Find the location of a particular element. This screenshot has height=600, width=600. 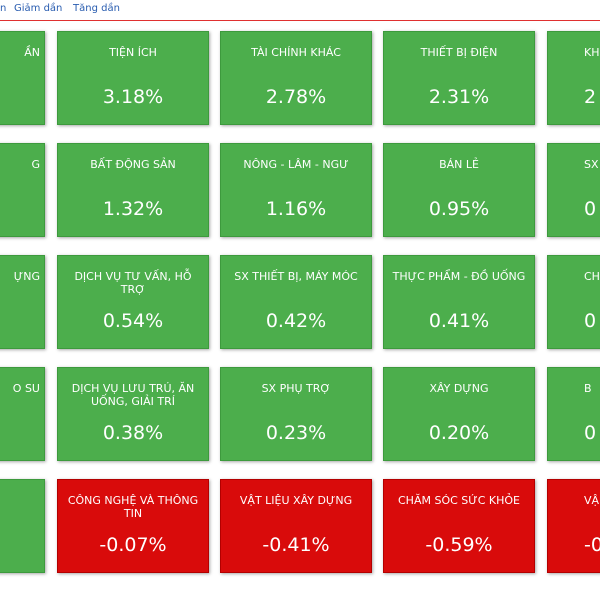

tile: O SU is located at coordinates (22, 414).